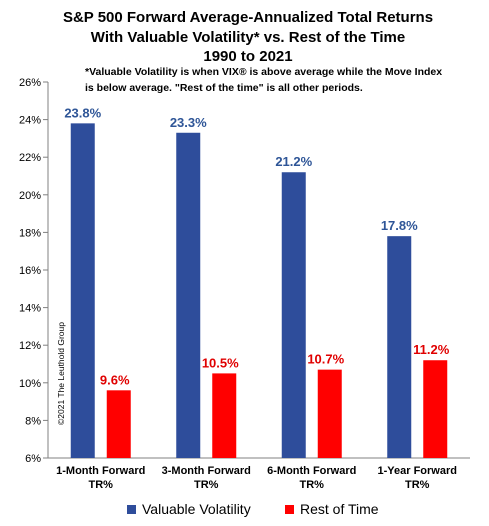 This screenshot has width=489, height=526. I want to click on y-tick-label: 10%, so click(30, 384).